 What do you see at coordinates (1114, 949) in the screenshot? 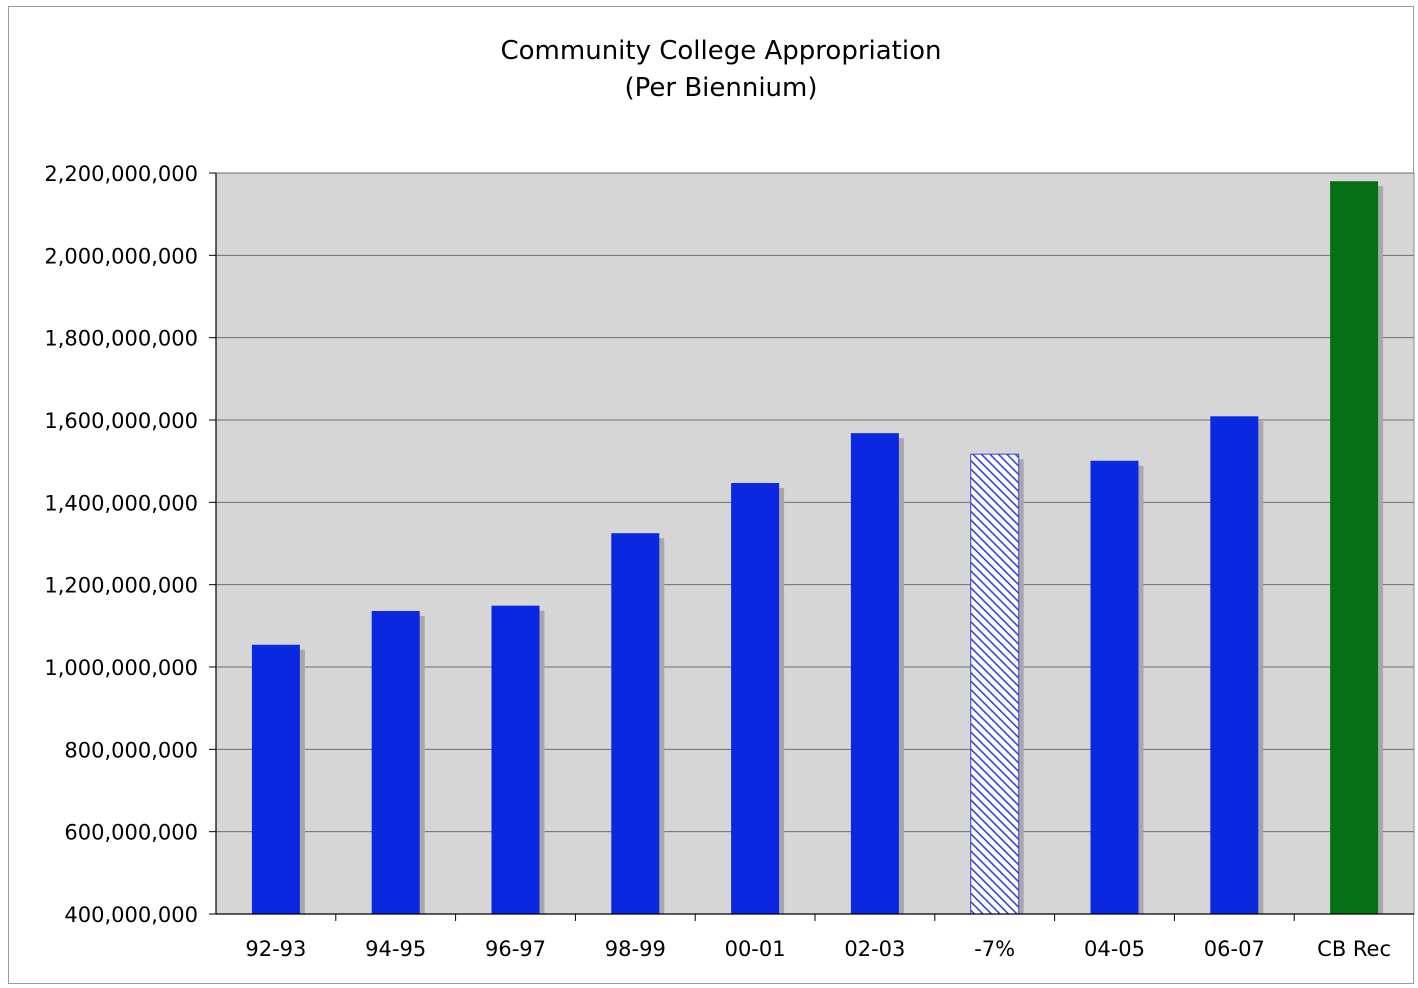
I see `x-tick-label: 04-05` at bounding box center [1114, 949].